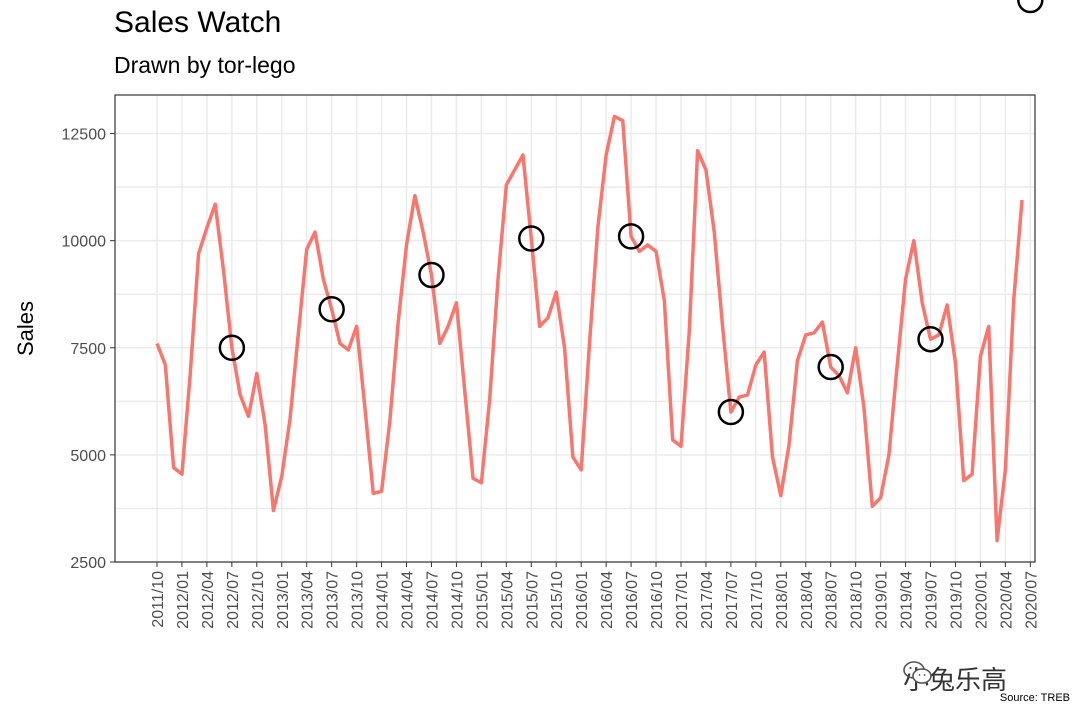 This screenshot has height=720, width=1080. I want to click on x-tick-label: 2014/01, so click(383, 600).